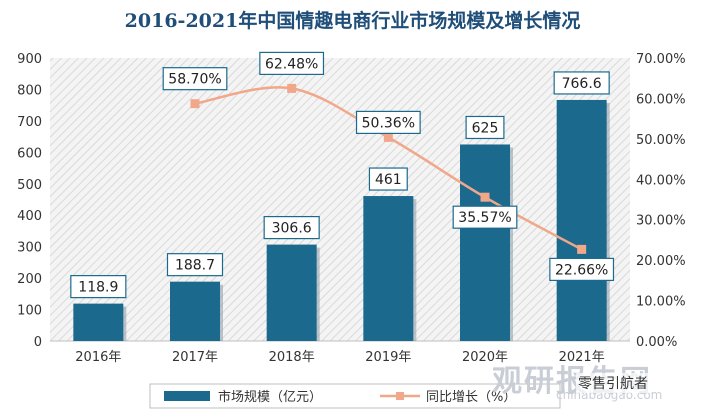 The width and height of the screenshot is (705, 420). I want to click on source-badge: 零售引航者, so click(613, 383).